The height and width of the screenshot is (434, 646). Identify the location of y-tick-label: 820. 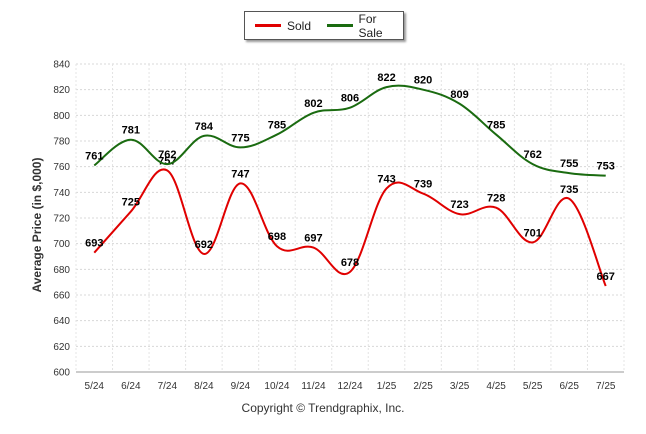
(61, 90).